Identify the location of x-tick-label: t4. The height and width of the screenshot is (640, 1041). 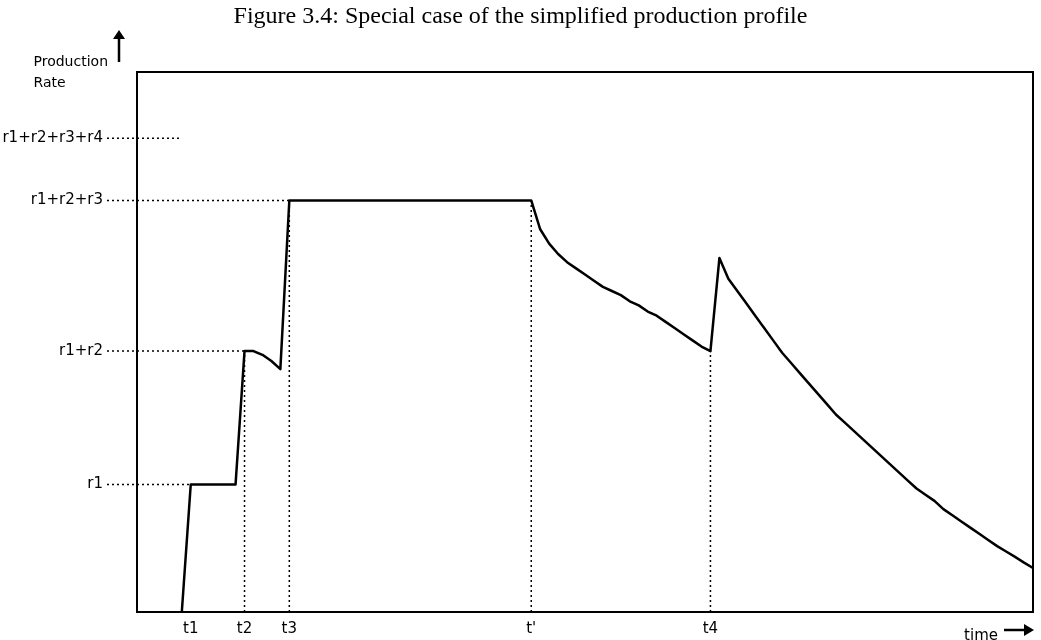
(710, 627).